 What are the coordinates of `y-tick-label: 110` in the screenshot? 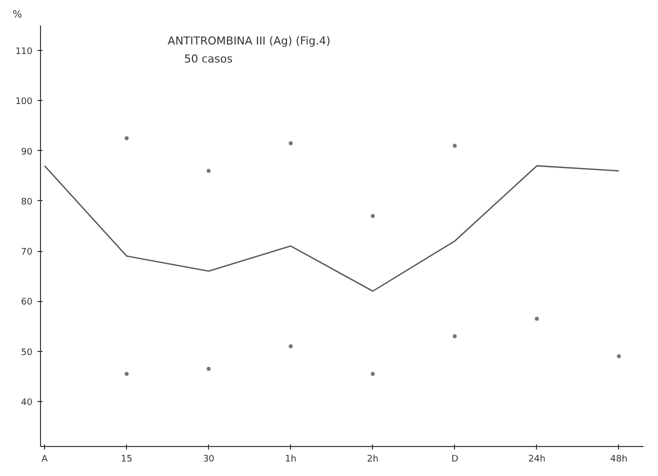 It's located at (24, 52).